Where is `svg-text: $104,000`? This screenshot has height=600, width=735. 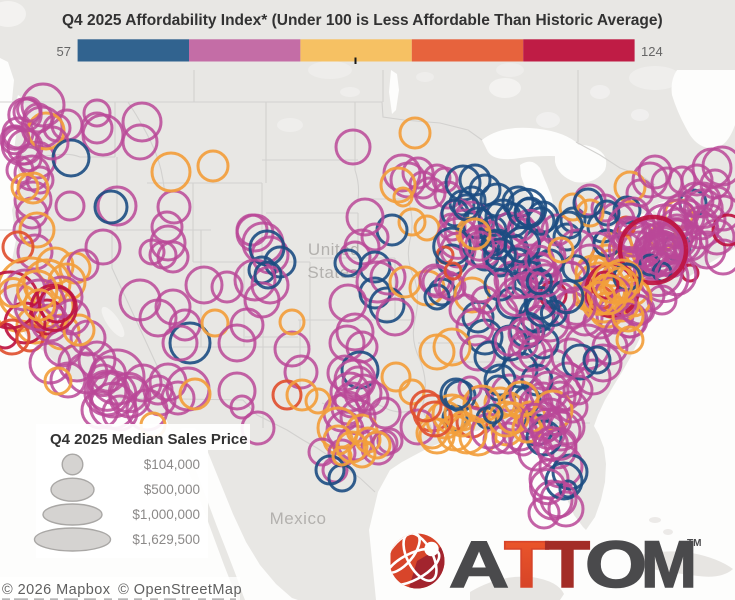 svg-text: $104,000 is located at coordinates (172, 464).